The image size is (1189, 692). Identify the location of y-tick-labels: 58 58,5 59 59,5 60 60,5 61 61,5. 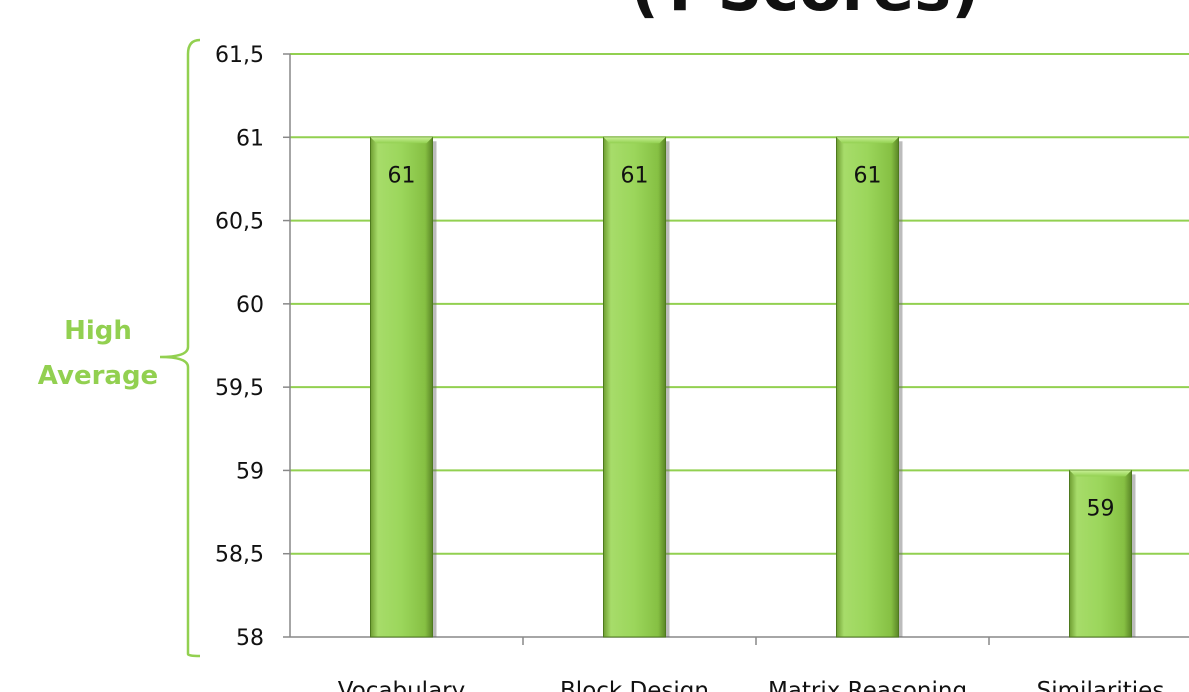
(239, 347).